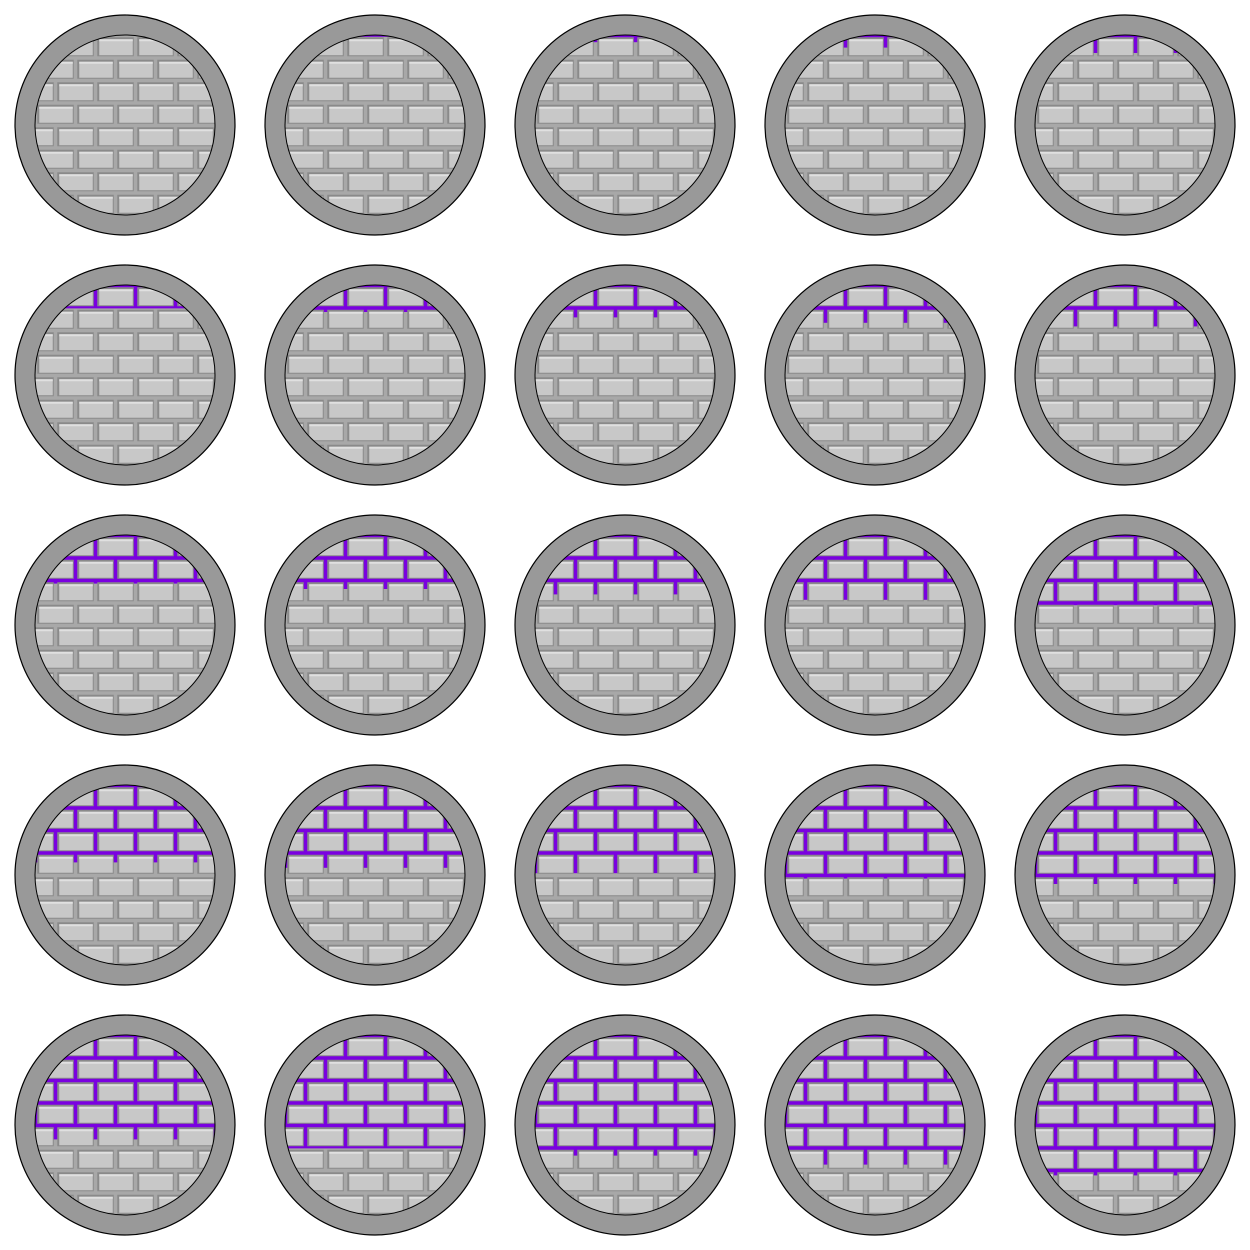  What do you see at coordinates (644, 125) in the screenshot?
I see `brick-wall` at bounding box center [644, 125].